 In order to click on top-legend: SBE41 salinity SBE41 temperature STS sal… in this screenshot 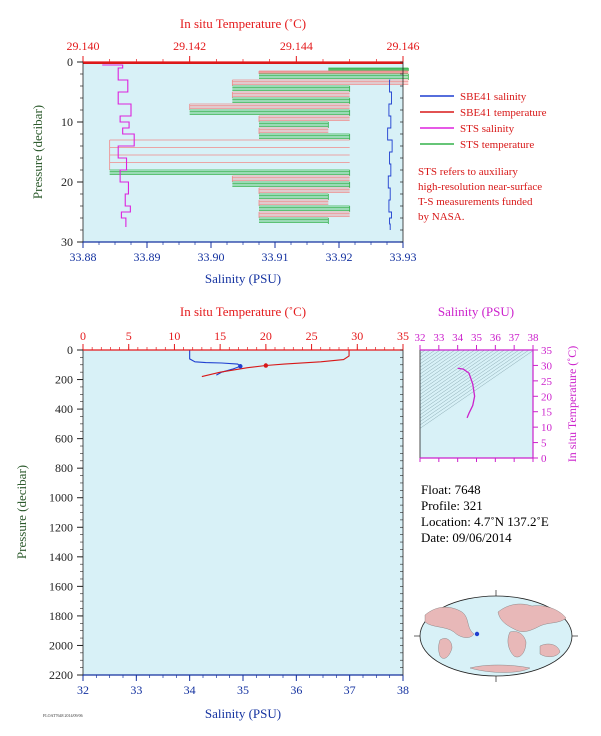, I will do `click(483, 121)`.